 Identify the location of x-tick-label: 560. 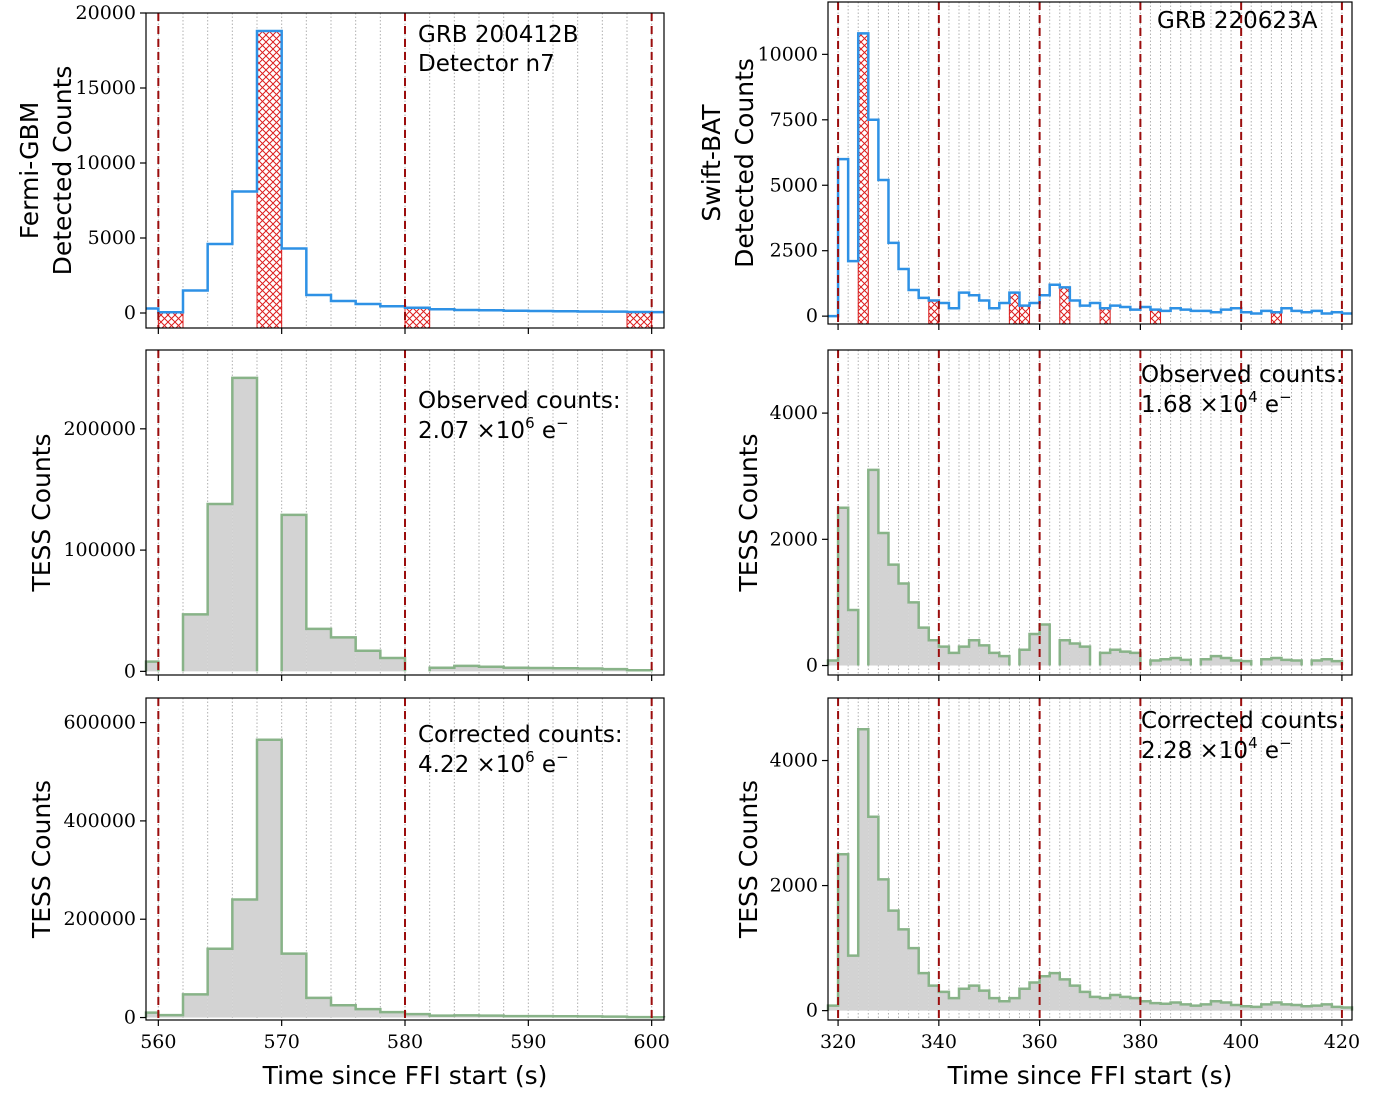
(158, 1042).